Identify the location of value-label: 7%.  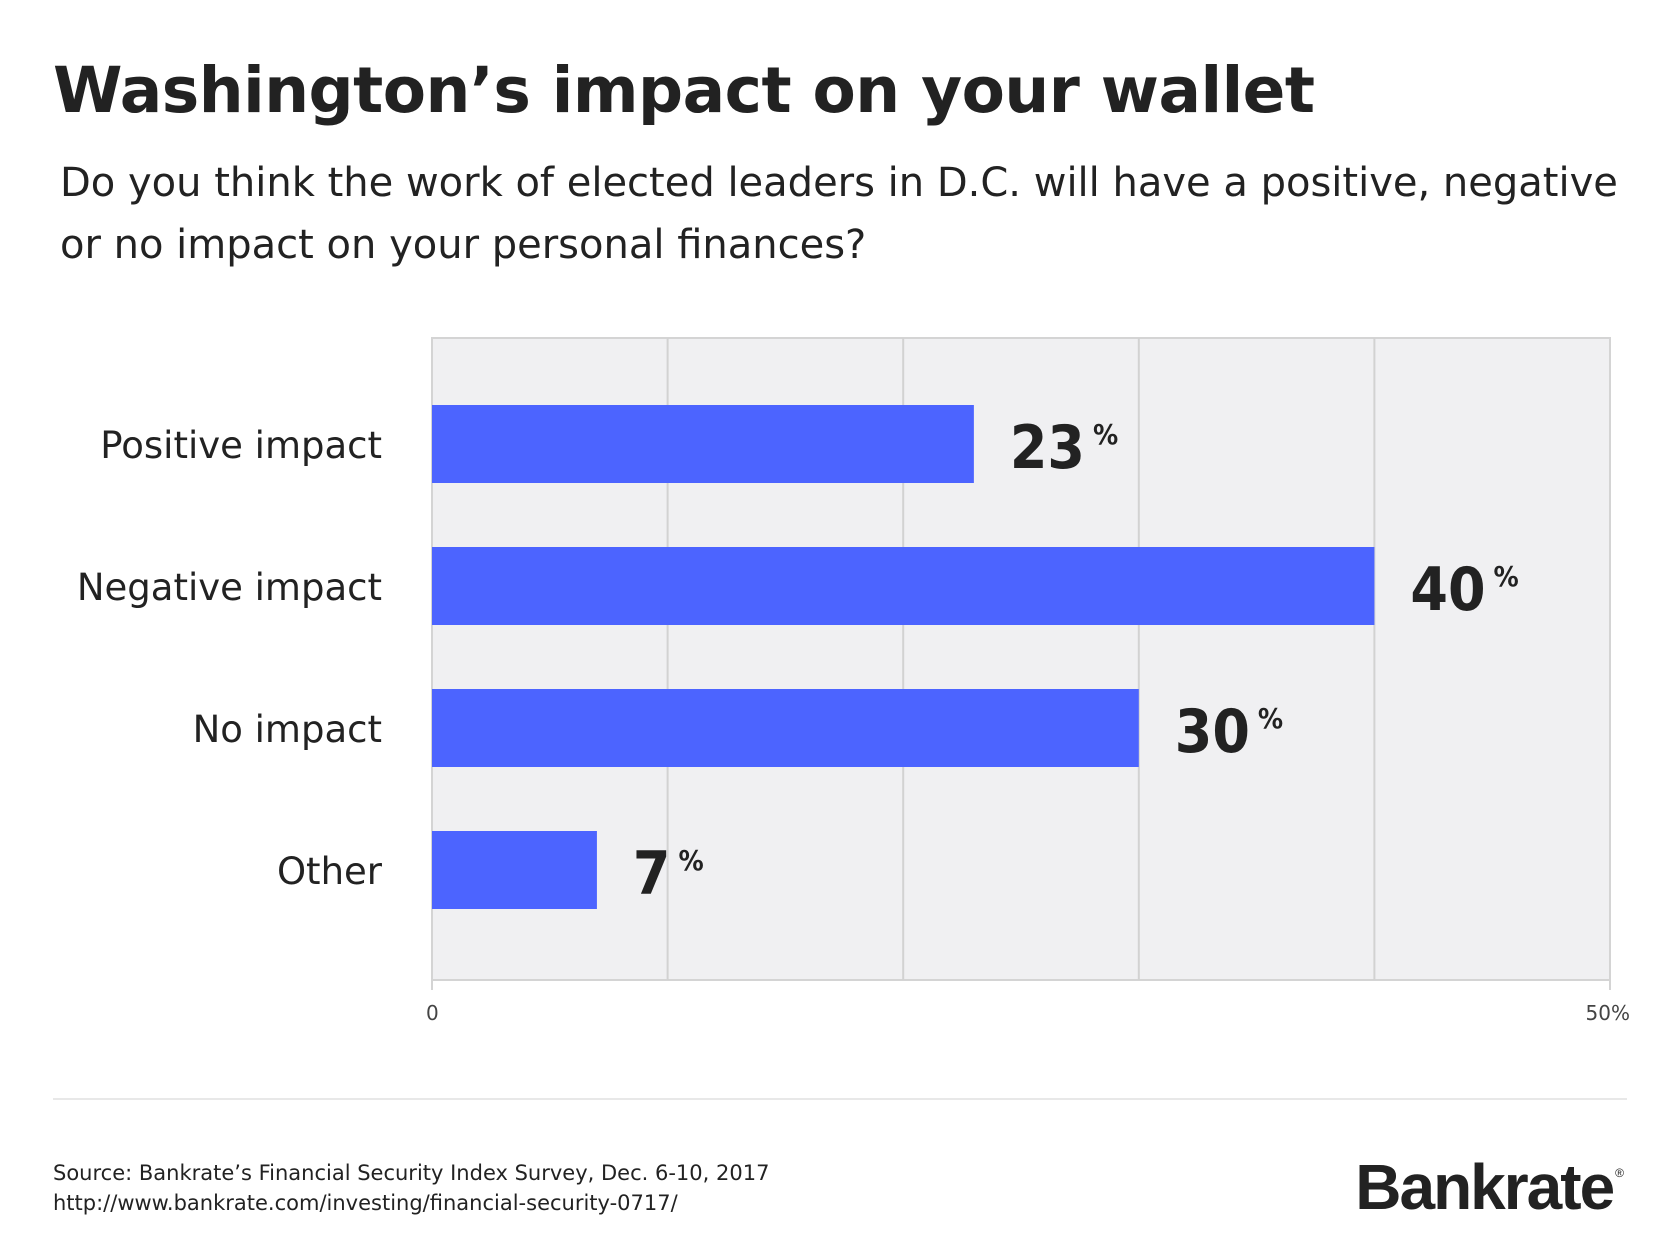
(668, 874).